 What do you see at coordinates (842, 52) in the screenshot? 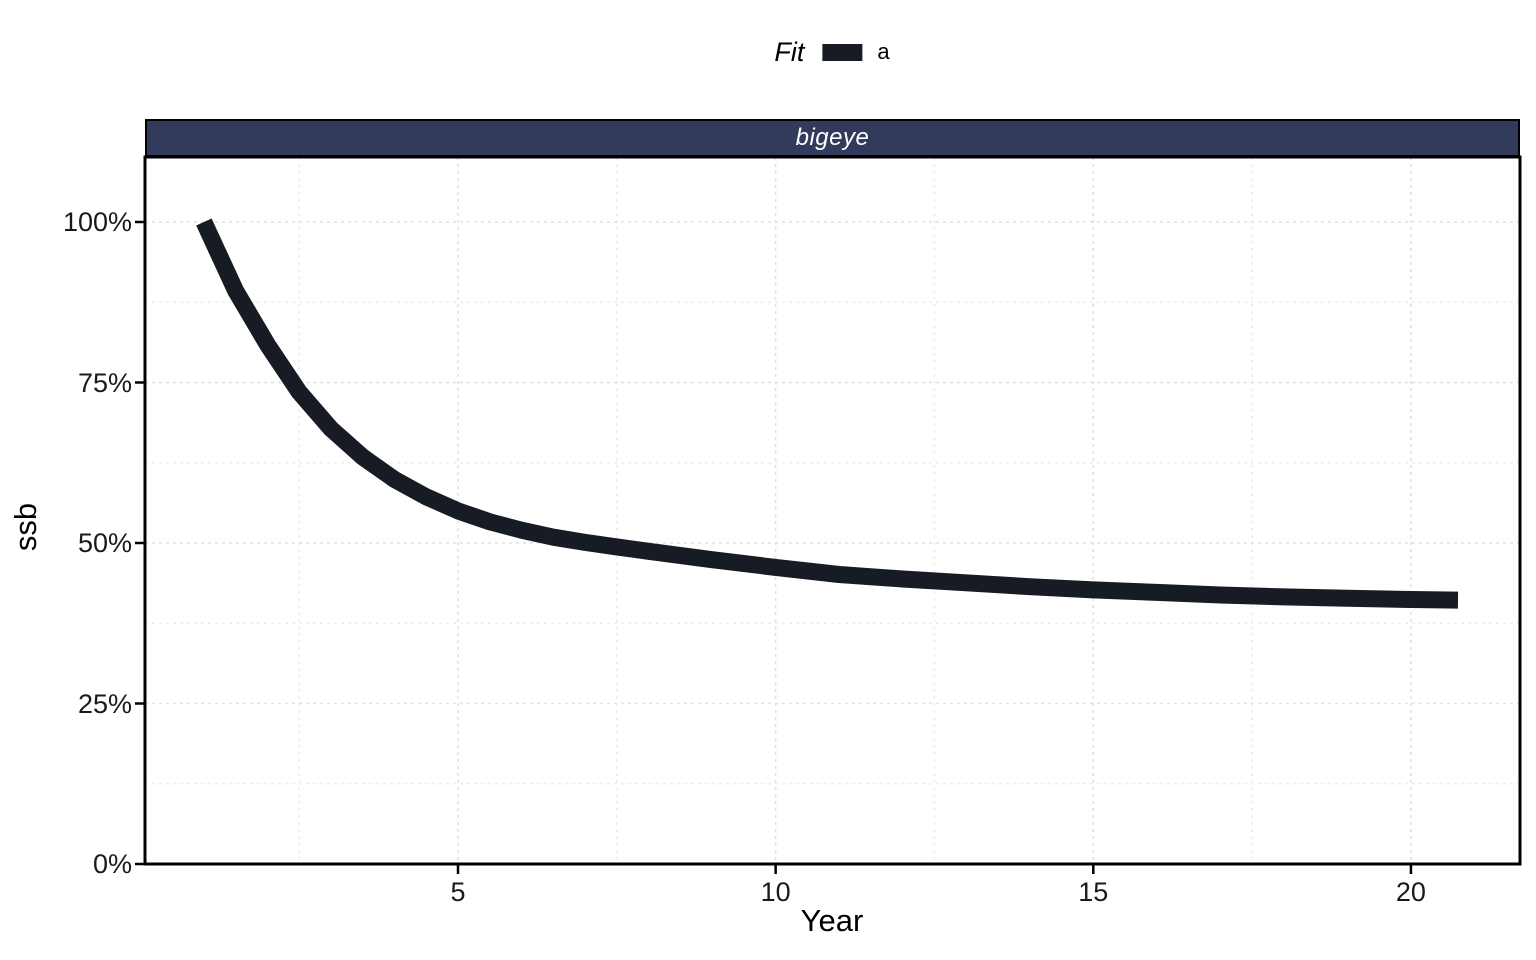
I see `legend-key-swatch` at bounding box center [842, 52].